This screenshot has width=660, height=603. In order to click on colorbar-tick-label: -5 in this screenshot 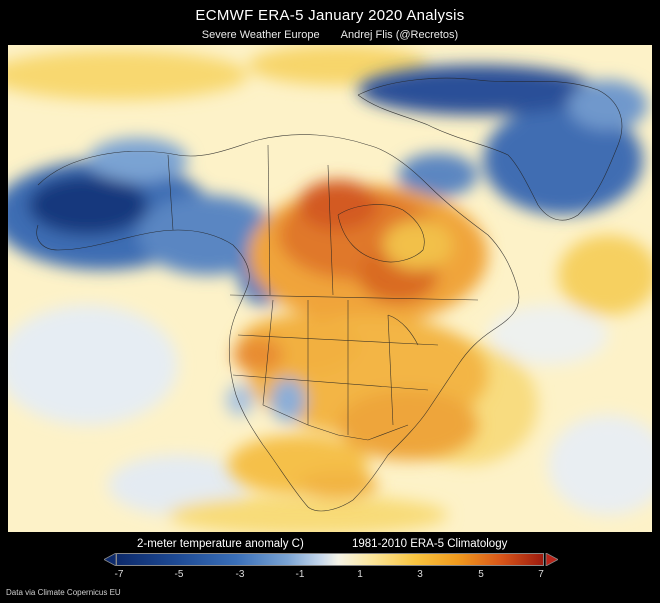, I will do `click(179, 574)`.